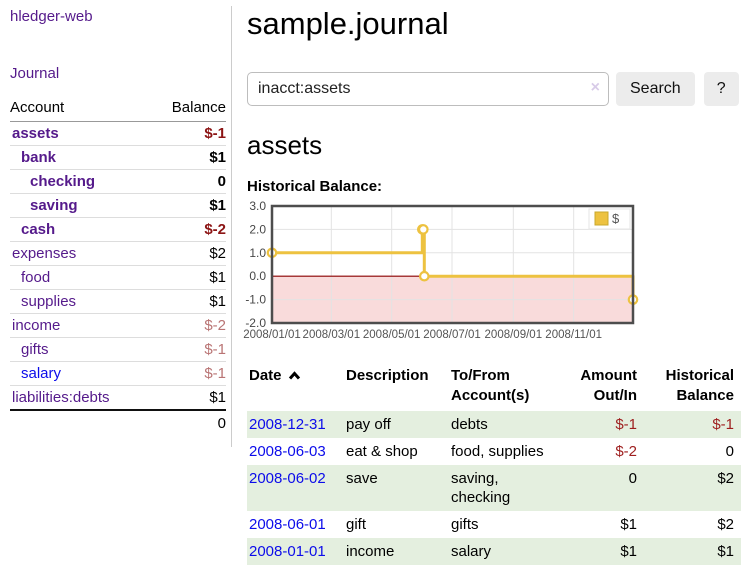 The height and width of the screenshot is (582, 742). I want to click on register-header-amount: Amount Out/In, so click(608, 385).